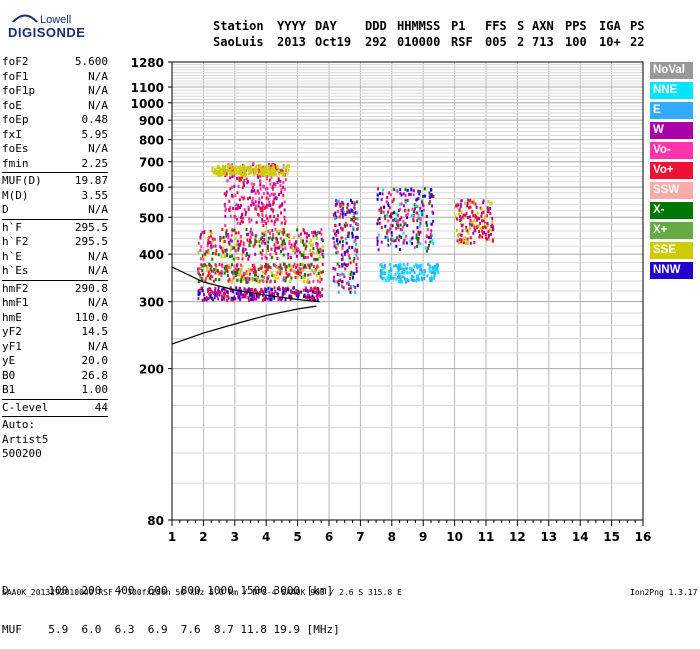  What do you see at coordinates (260, 273) in the screenshot?
I see `cluster-f-trace-mid` at bounding box center [260, 273].